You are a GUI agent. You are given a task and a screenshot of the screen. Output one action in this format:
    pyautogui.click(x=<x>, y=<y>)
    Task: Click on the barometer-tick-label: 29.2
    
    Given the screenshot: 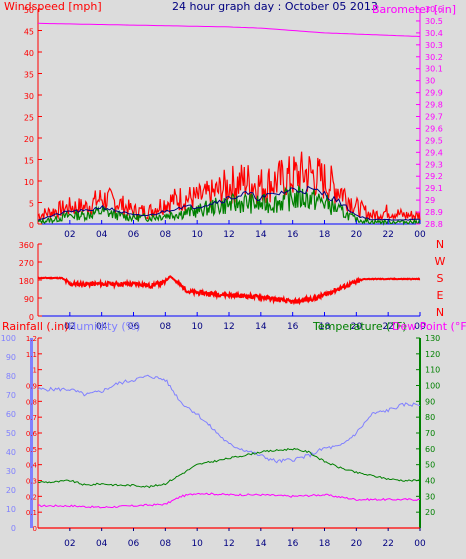 What is the action you would take?
    pyautogui.click(x=434, y=176)
    